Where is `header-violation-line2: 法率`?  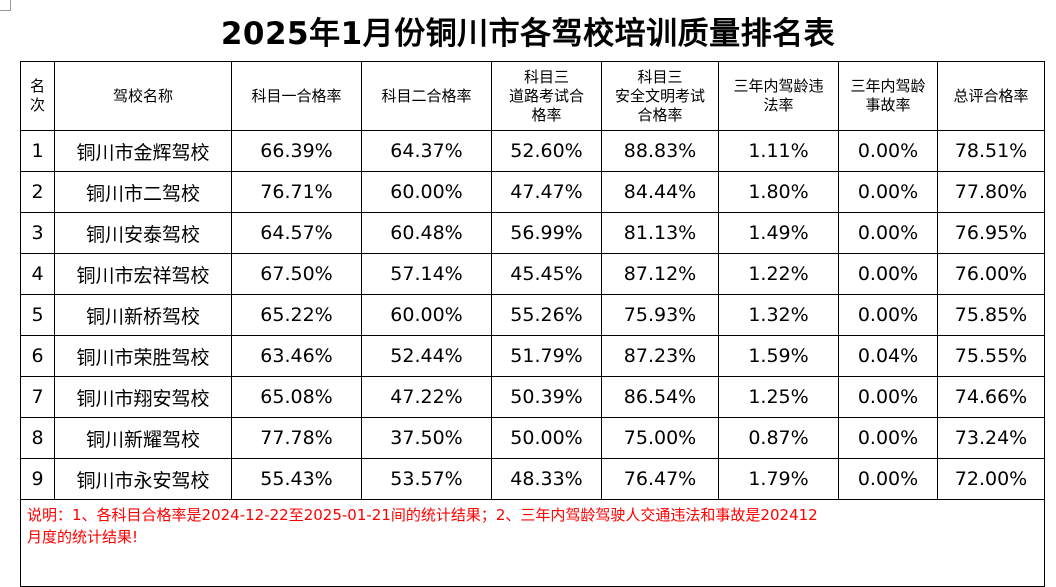 header-violation-line2: 法率 is located at coordinates (778, 105).